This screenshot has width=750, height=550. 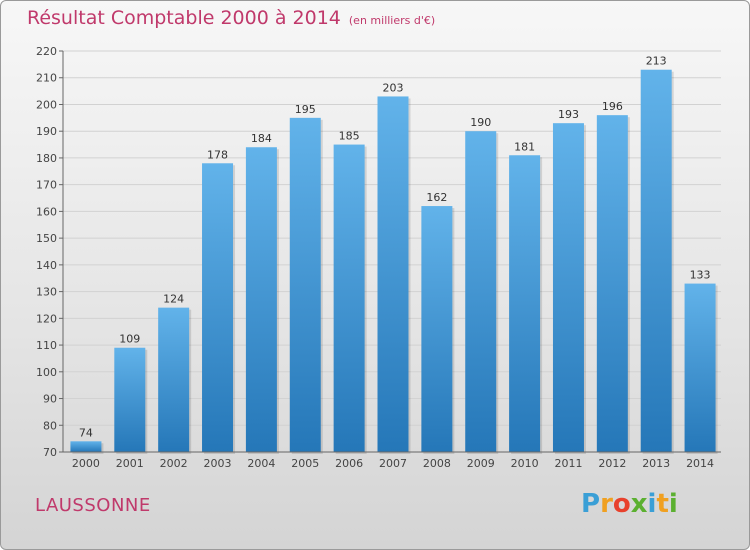 I want to click on y-tick-label: 100, so click(x=46, y=372).